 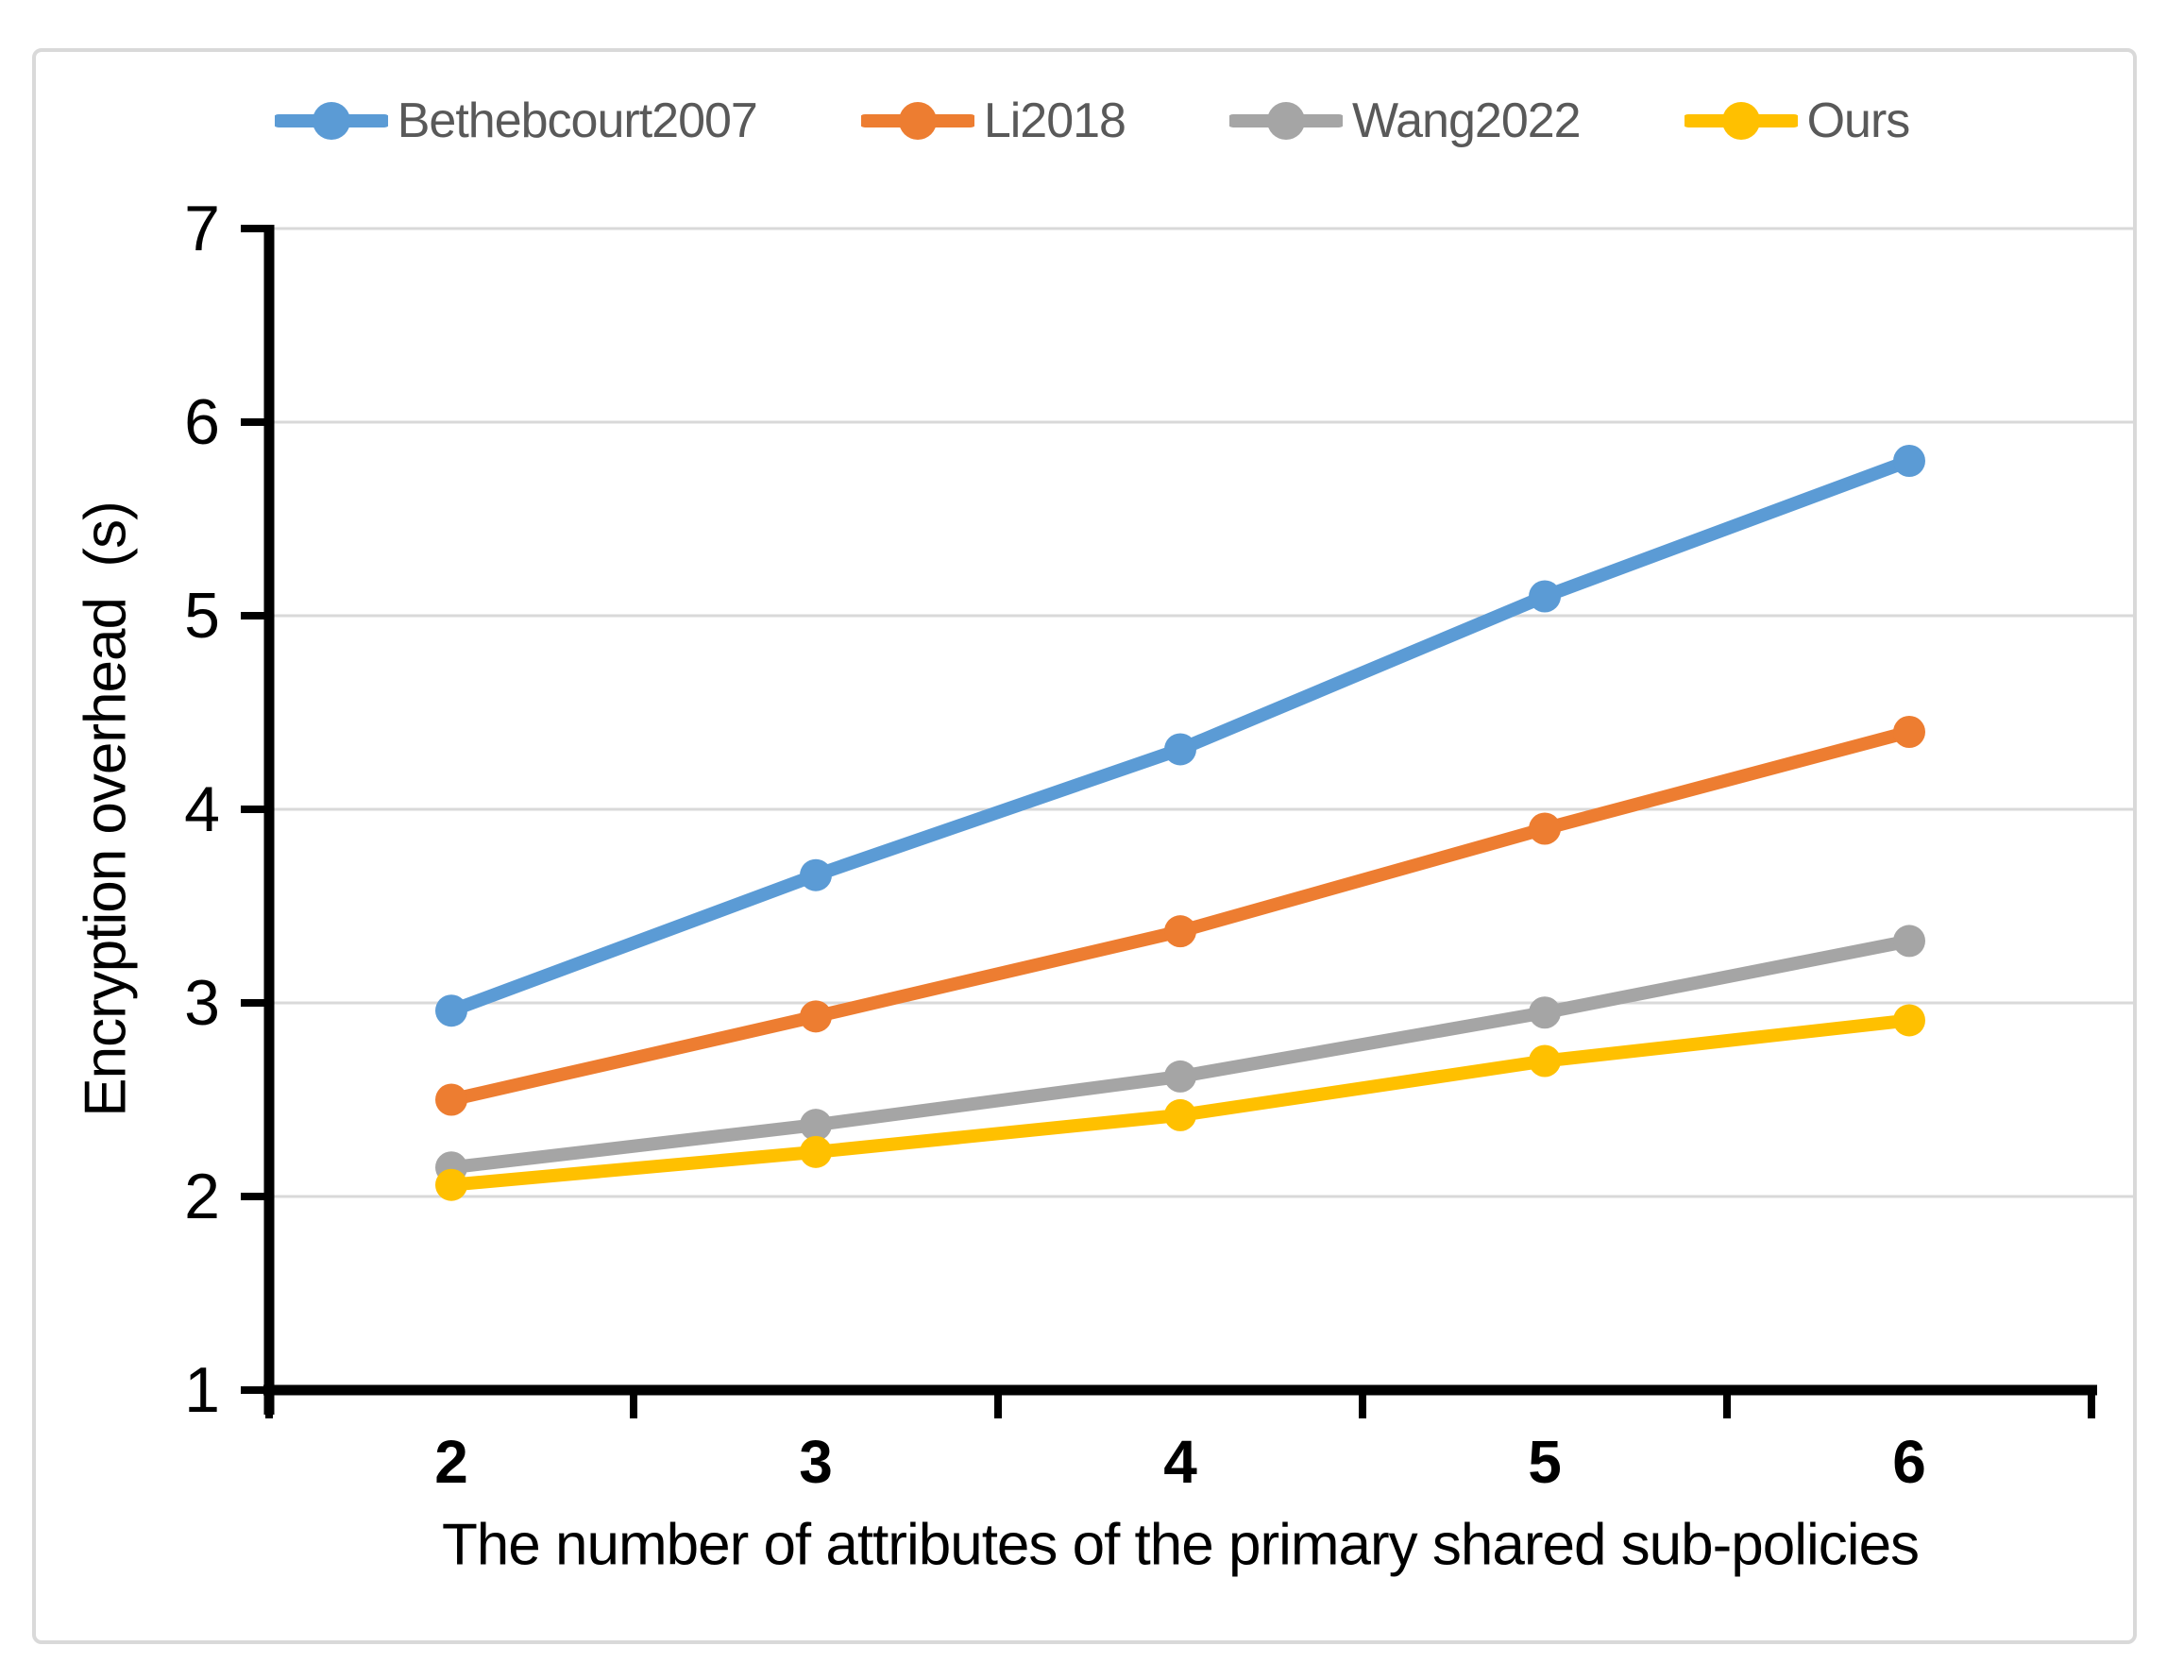 What do you see at coordinates (202, 228) in the screenshot?
I see `y-tick-label-7: 7` at bounding box center [202, 228].